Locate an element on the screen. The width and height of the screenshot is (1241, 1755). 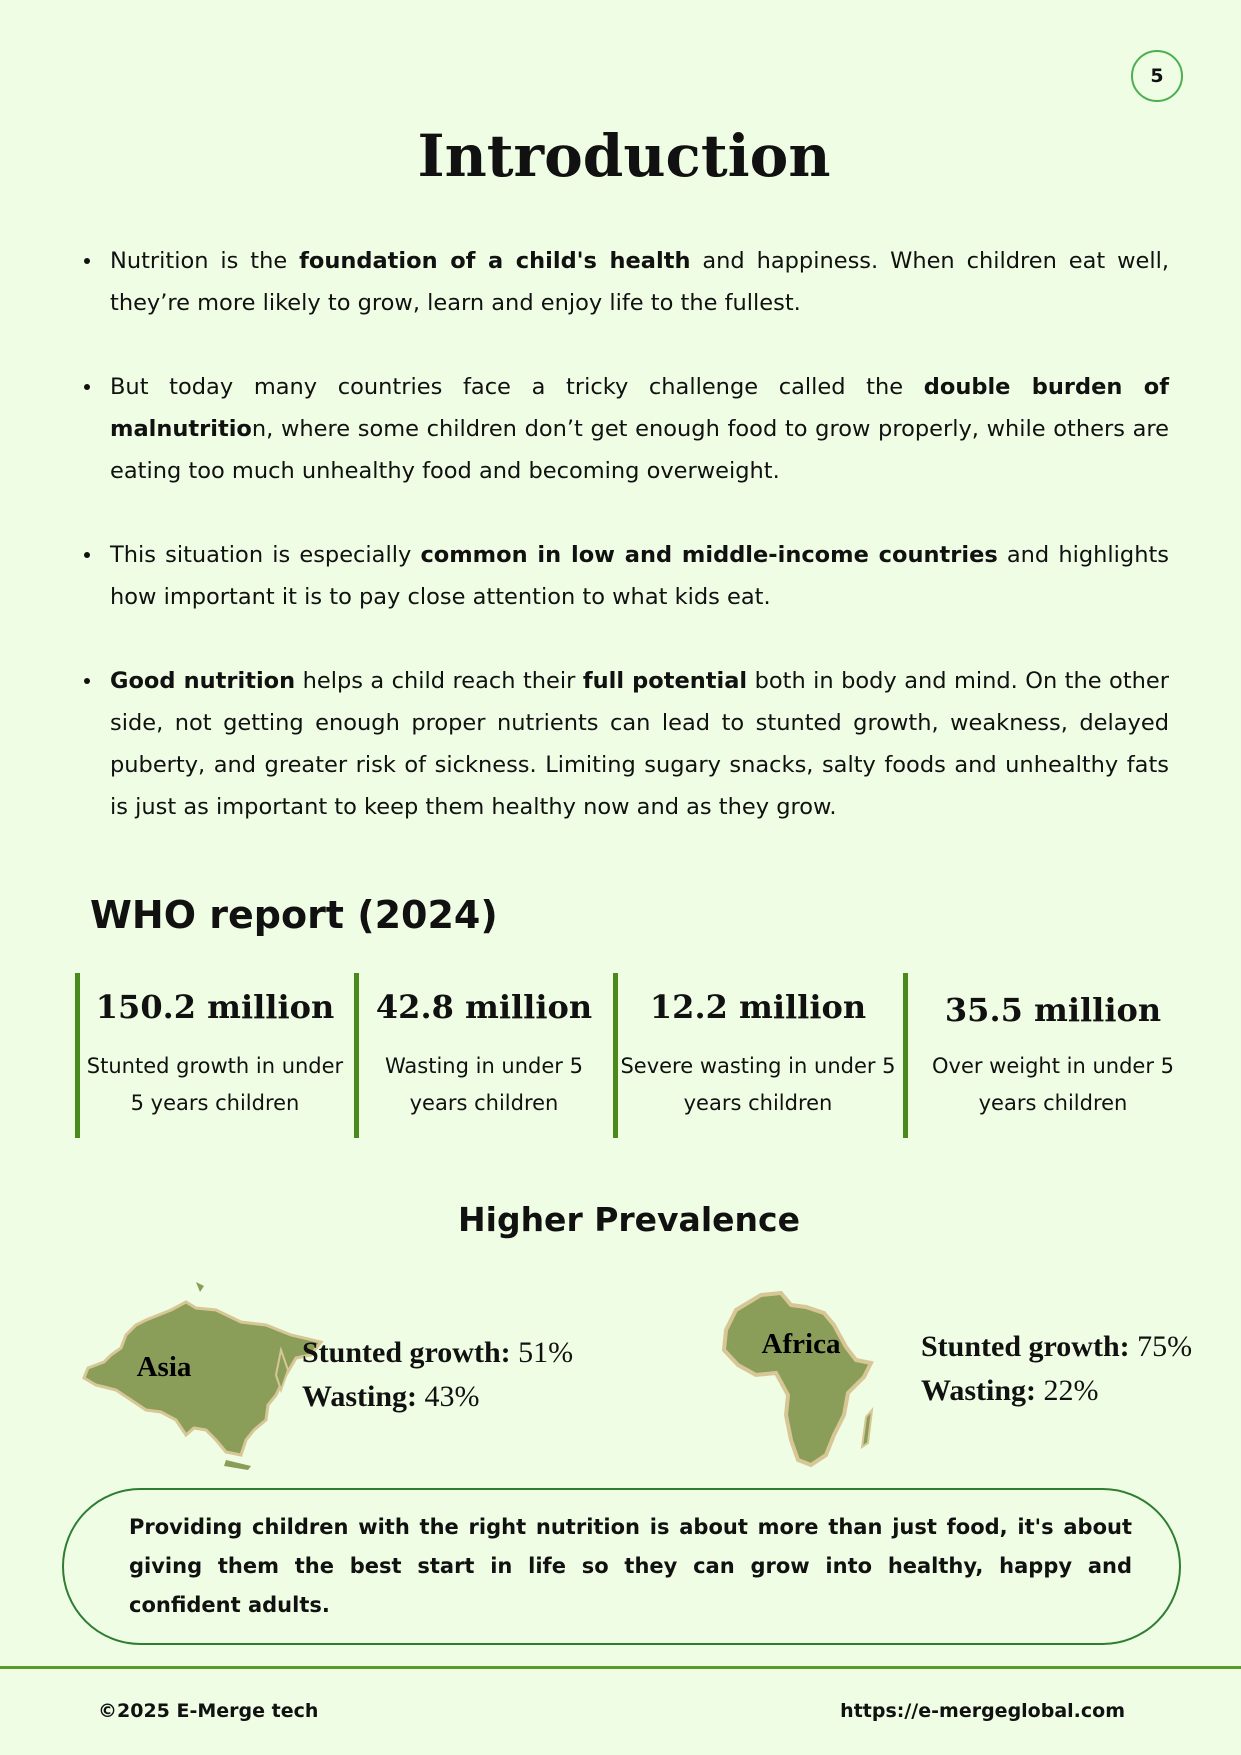
bold-text: full potential is located at coordinates (665, 681).